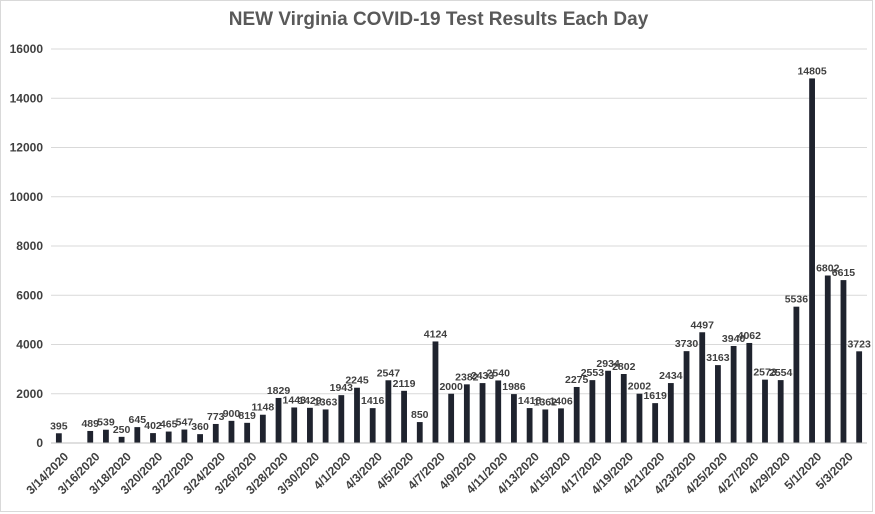 Image resolution: width=875 pixels, height=514 pixels. Describe the element at coordinates (169, 425) in the screenshot. I see `bar-data-label: 465` at that location.